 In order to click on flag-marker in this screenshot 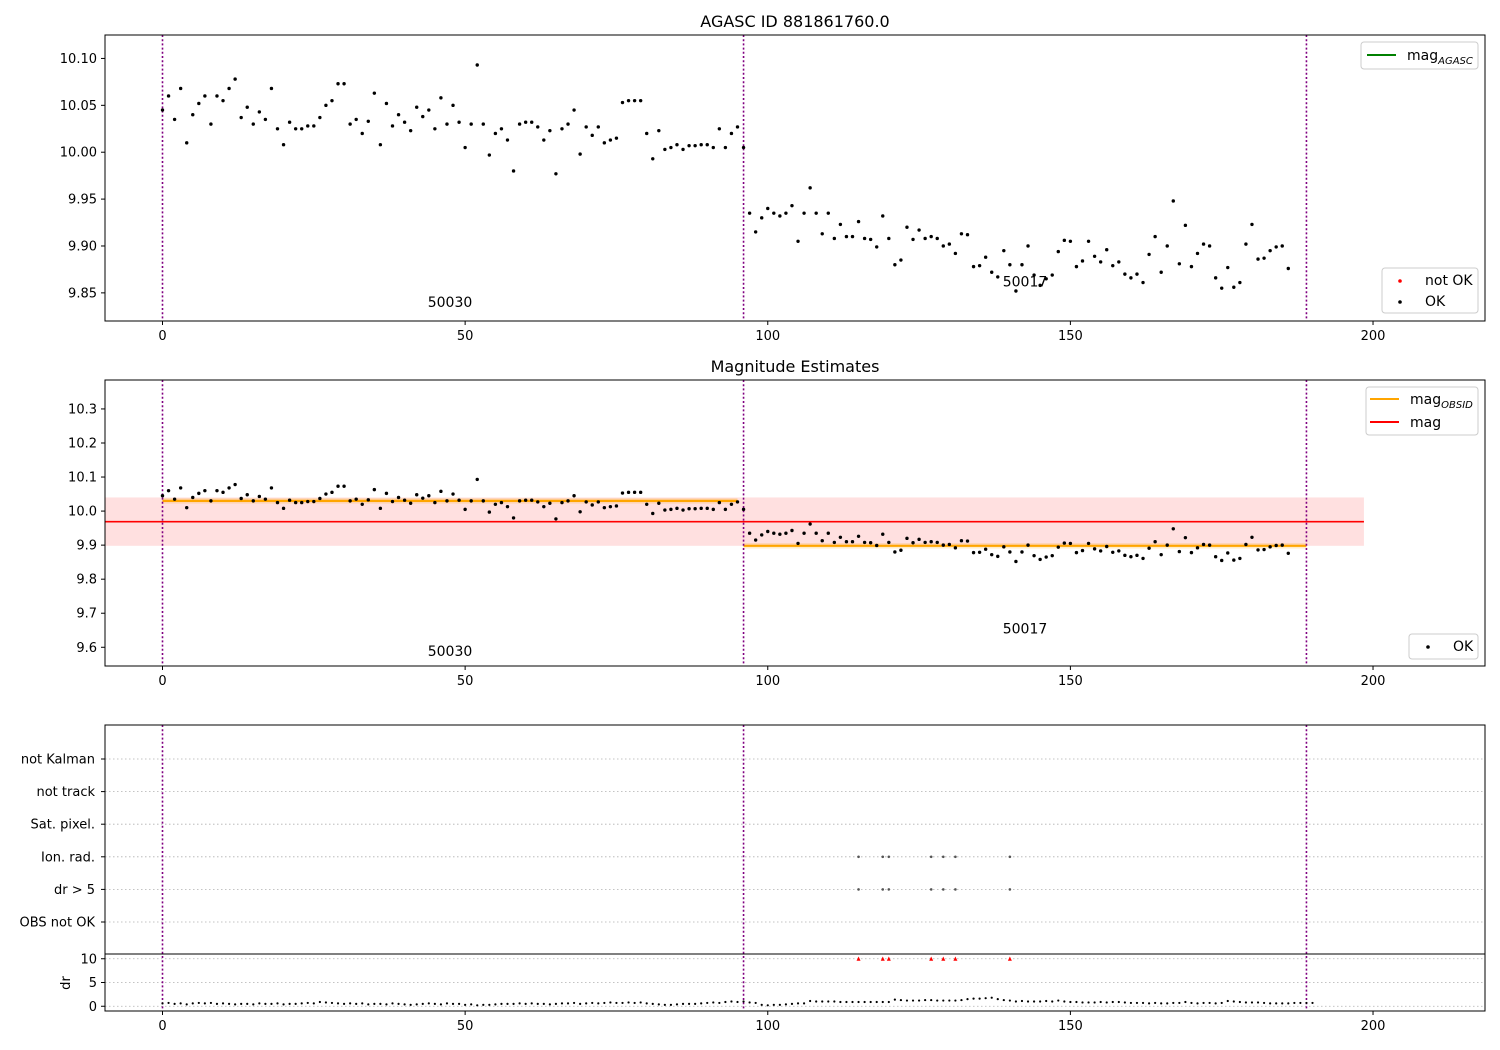, I will do `click(943, 857)`.